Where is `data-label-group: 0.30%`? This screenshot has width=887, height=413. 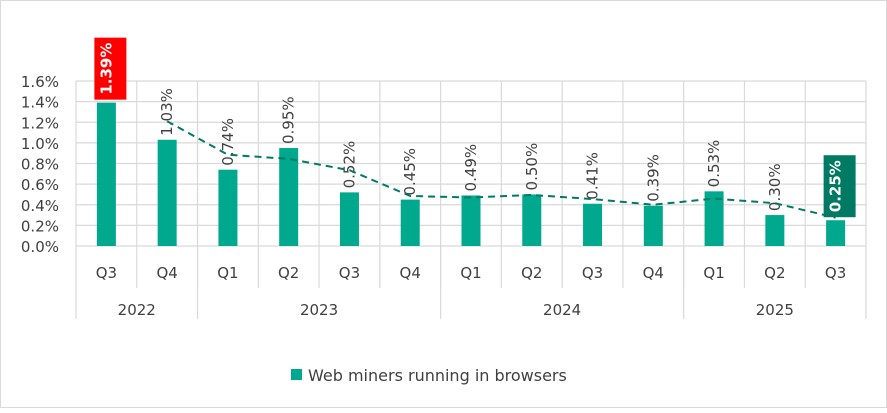 data-label-group: 0.30% is located at coordinates (775, 187).